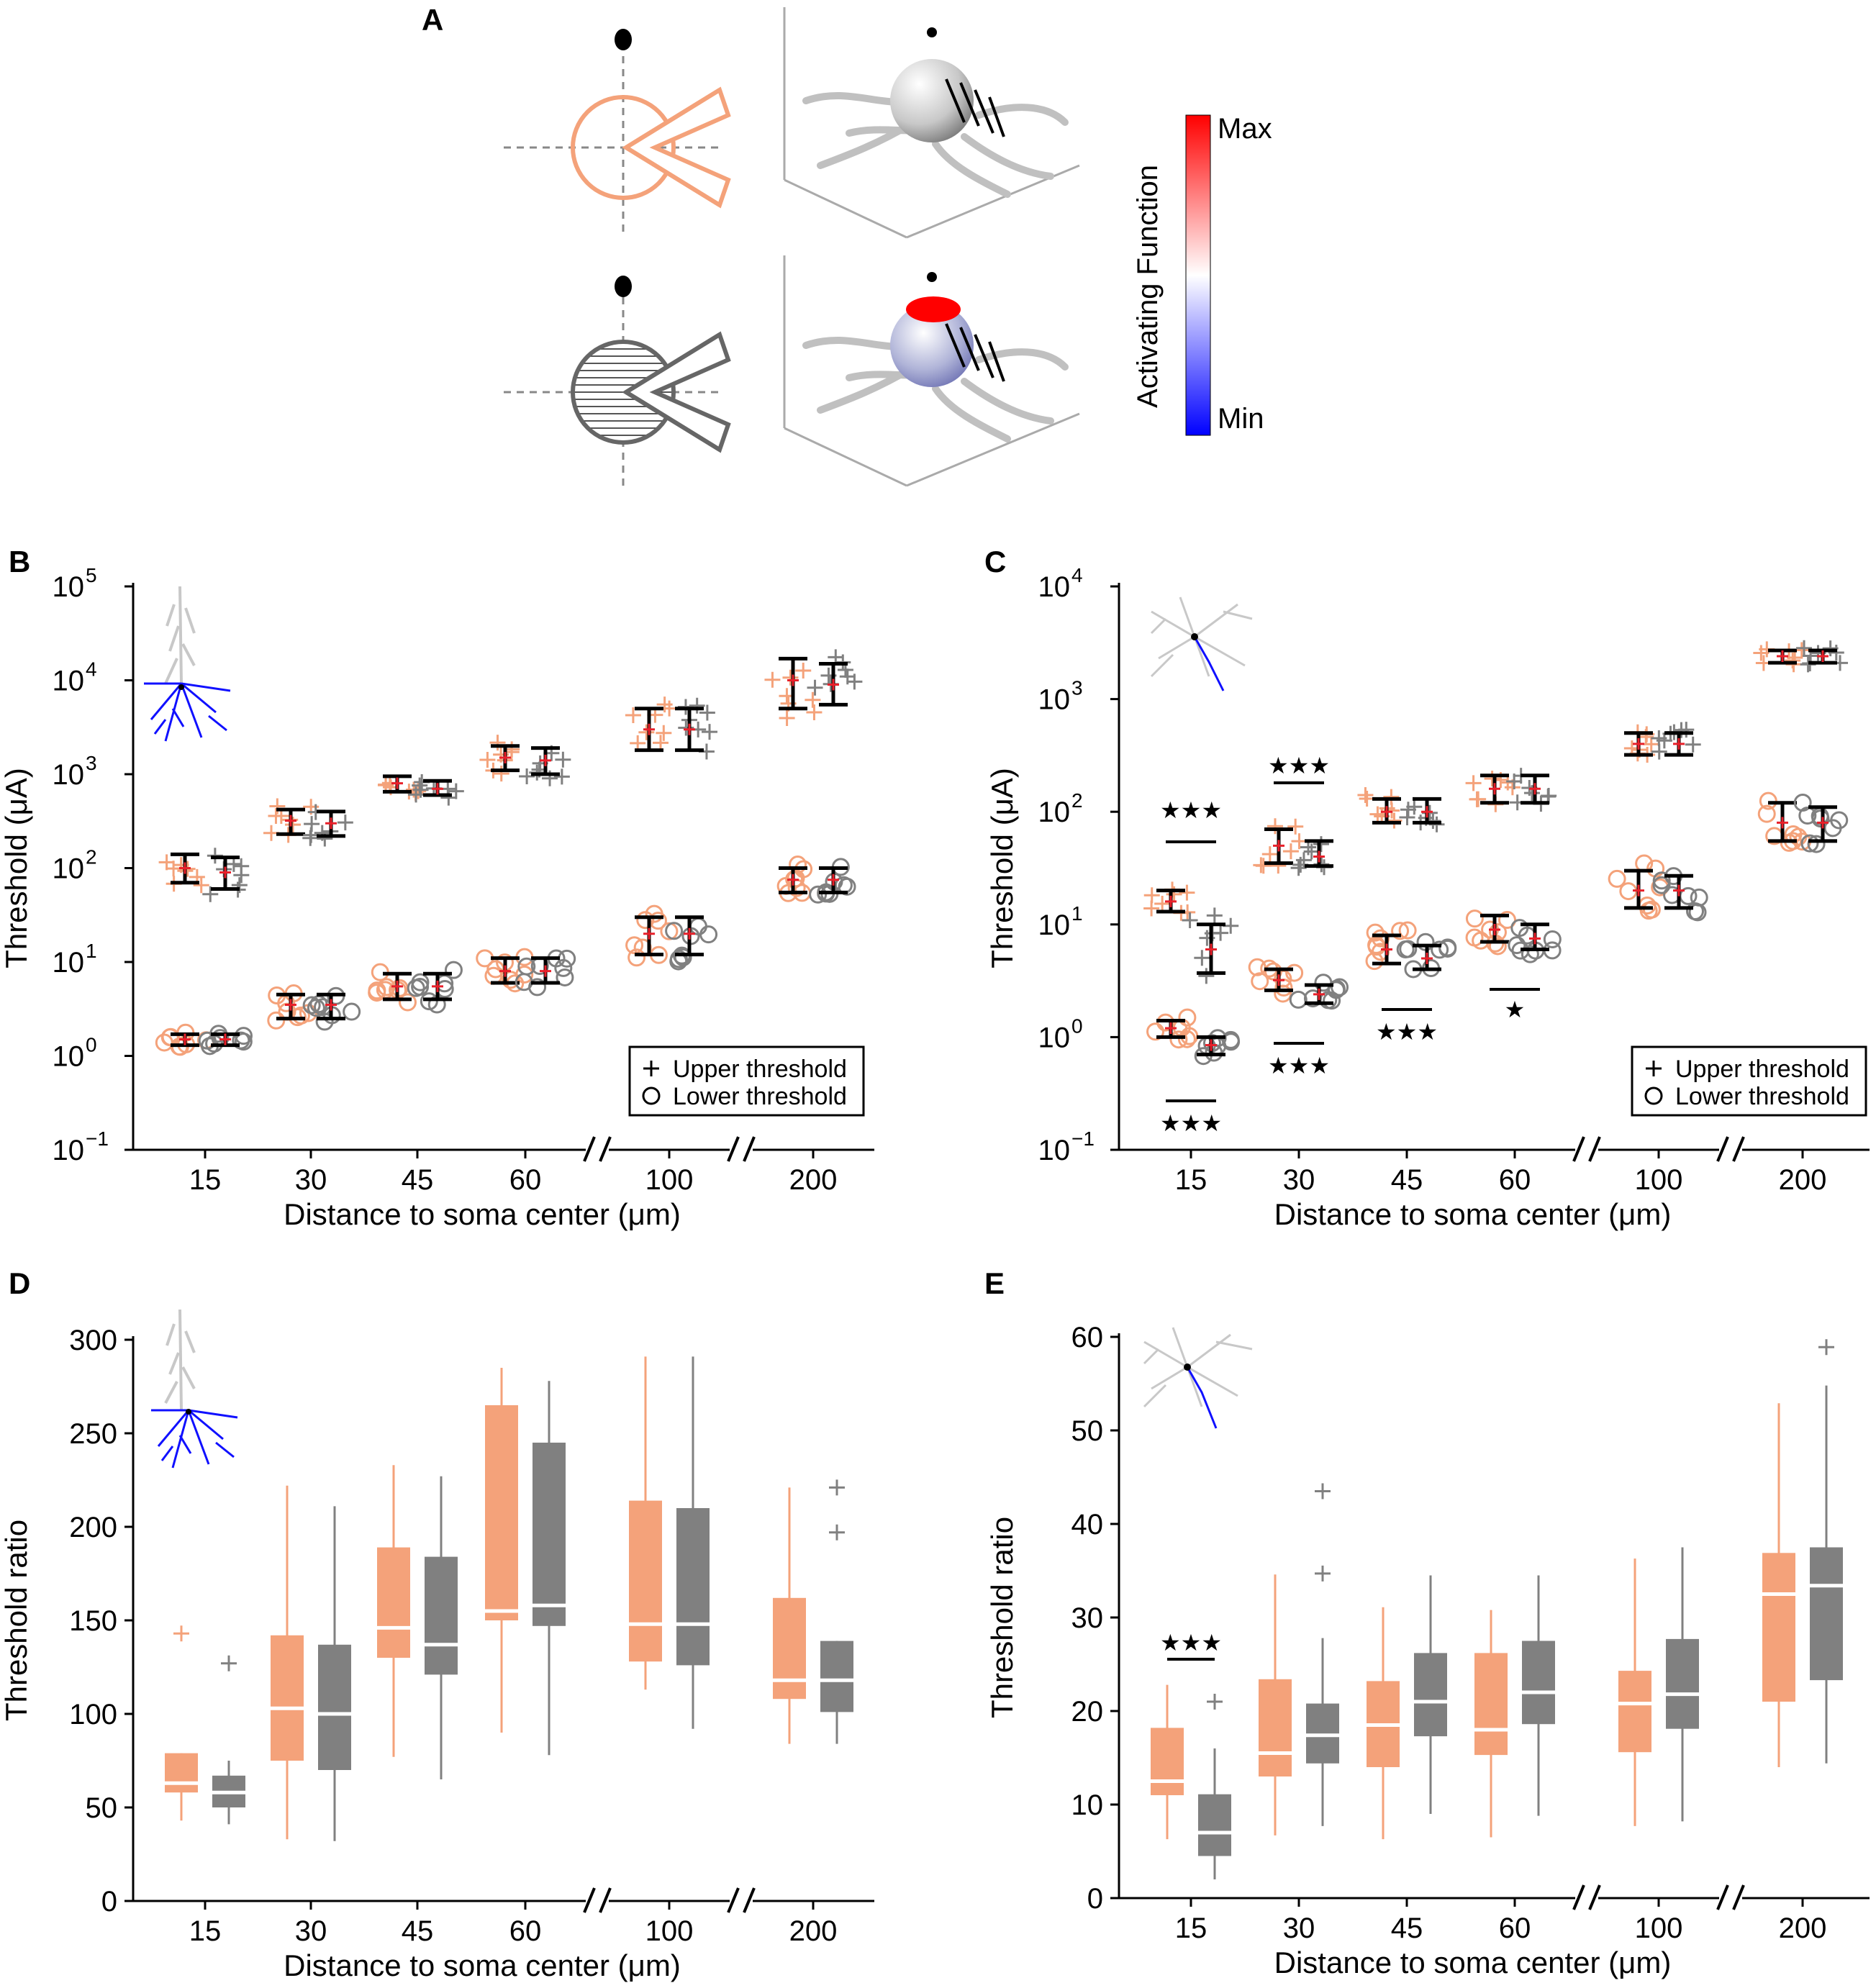  Describe the element at coordinates (1083, 1138) in the screenshot. I see `y-tick-exponent: −1` at that location.